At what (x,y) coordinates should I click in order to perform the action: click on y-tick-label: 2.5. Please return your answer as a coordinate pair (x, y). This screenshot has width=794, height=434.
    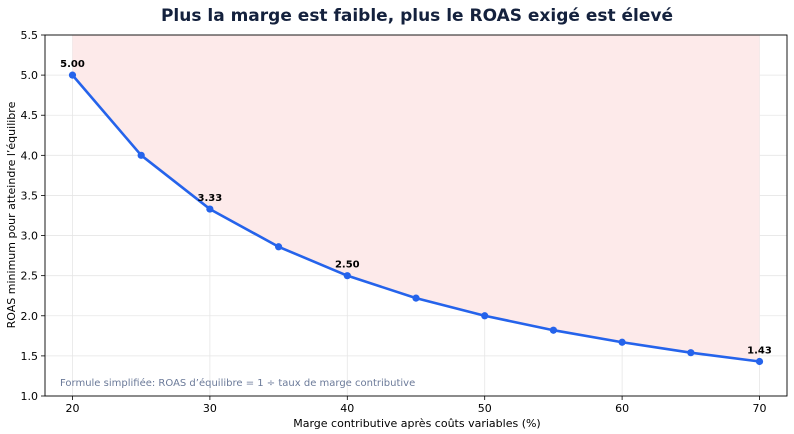
    Looking at the image, I should click on (30, 276).